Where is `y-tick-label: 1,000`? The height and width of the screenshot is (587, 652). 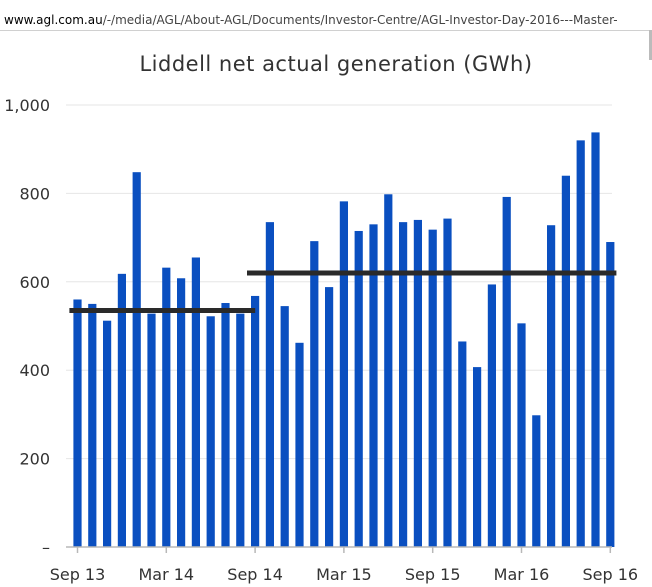
y-tick-label: 1,000 is located at coordinates (27, 105).